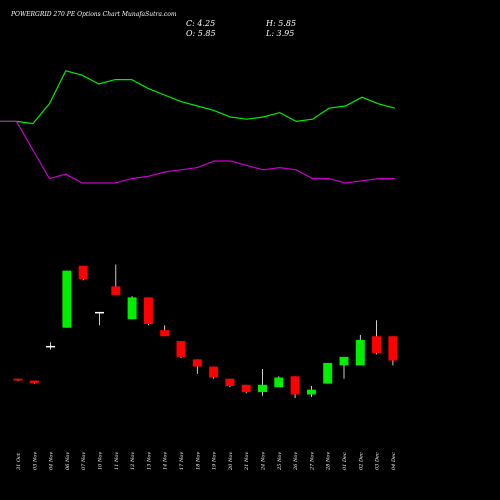 This screenshot has height=500, width=500. I want to click on x-tick-label: 07 Nov, so click(84, 461).